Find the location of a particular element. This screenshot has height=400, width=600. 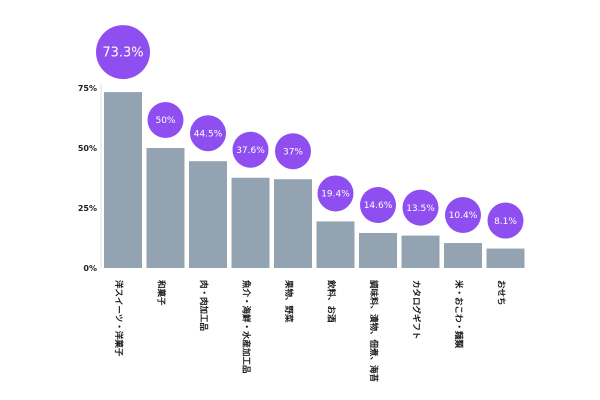

data-label: 19.4% is located at coordinates (335, 195).